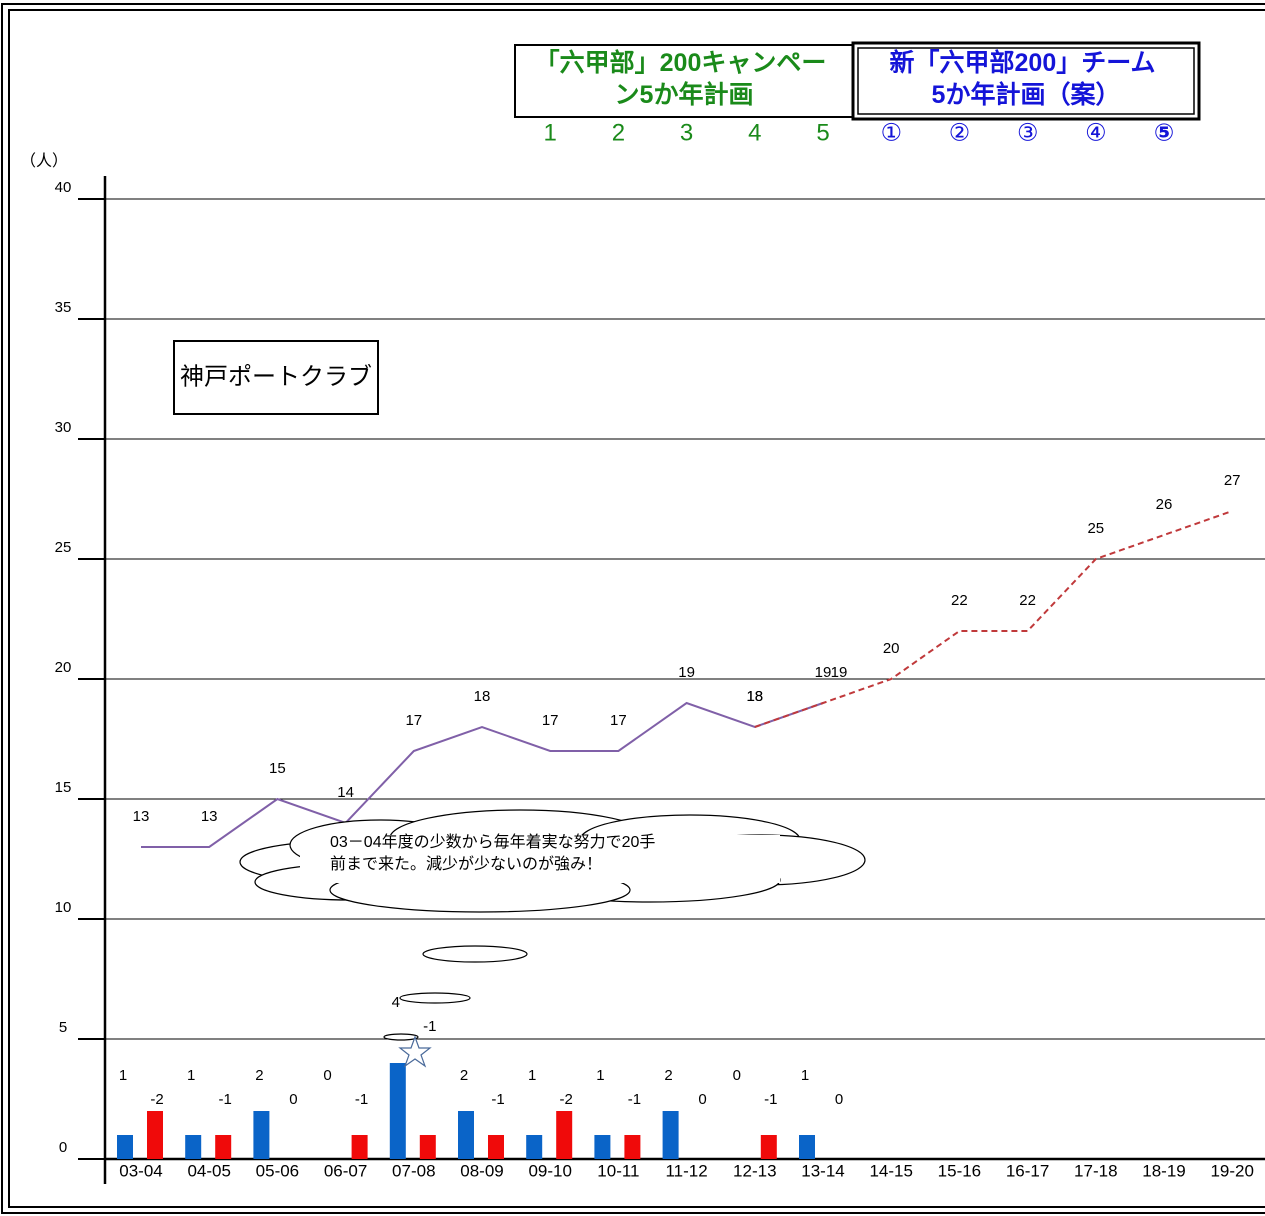  Describe the element at coordinates (1027, 1170) in the screenshot. I see `x-tick-label: 16-17` at that location.